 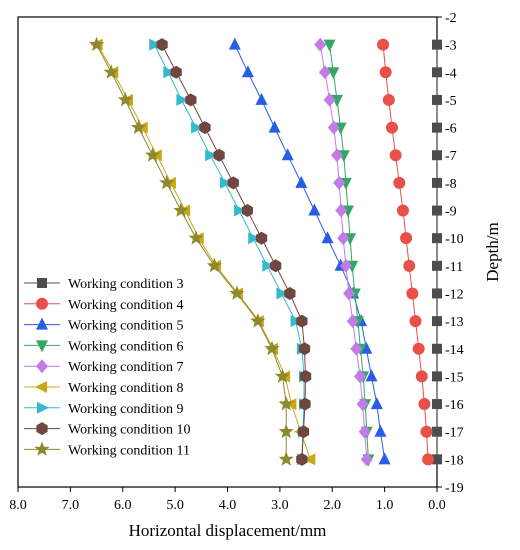 What do you see at coordinates (104, 346) in the screenshot?
I see `legend-item: Working condition 6` at bounding box center [104, 346].